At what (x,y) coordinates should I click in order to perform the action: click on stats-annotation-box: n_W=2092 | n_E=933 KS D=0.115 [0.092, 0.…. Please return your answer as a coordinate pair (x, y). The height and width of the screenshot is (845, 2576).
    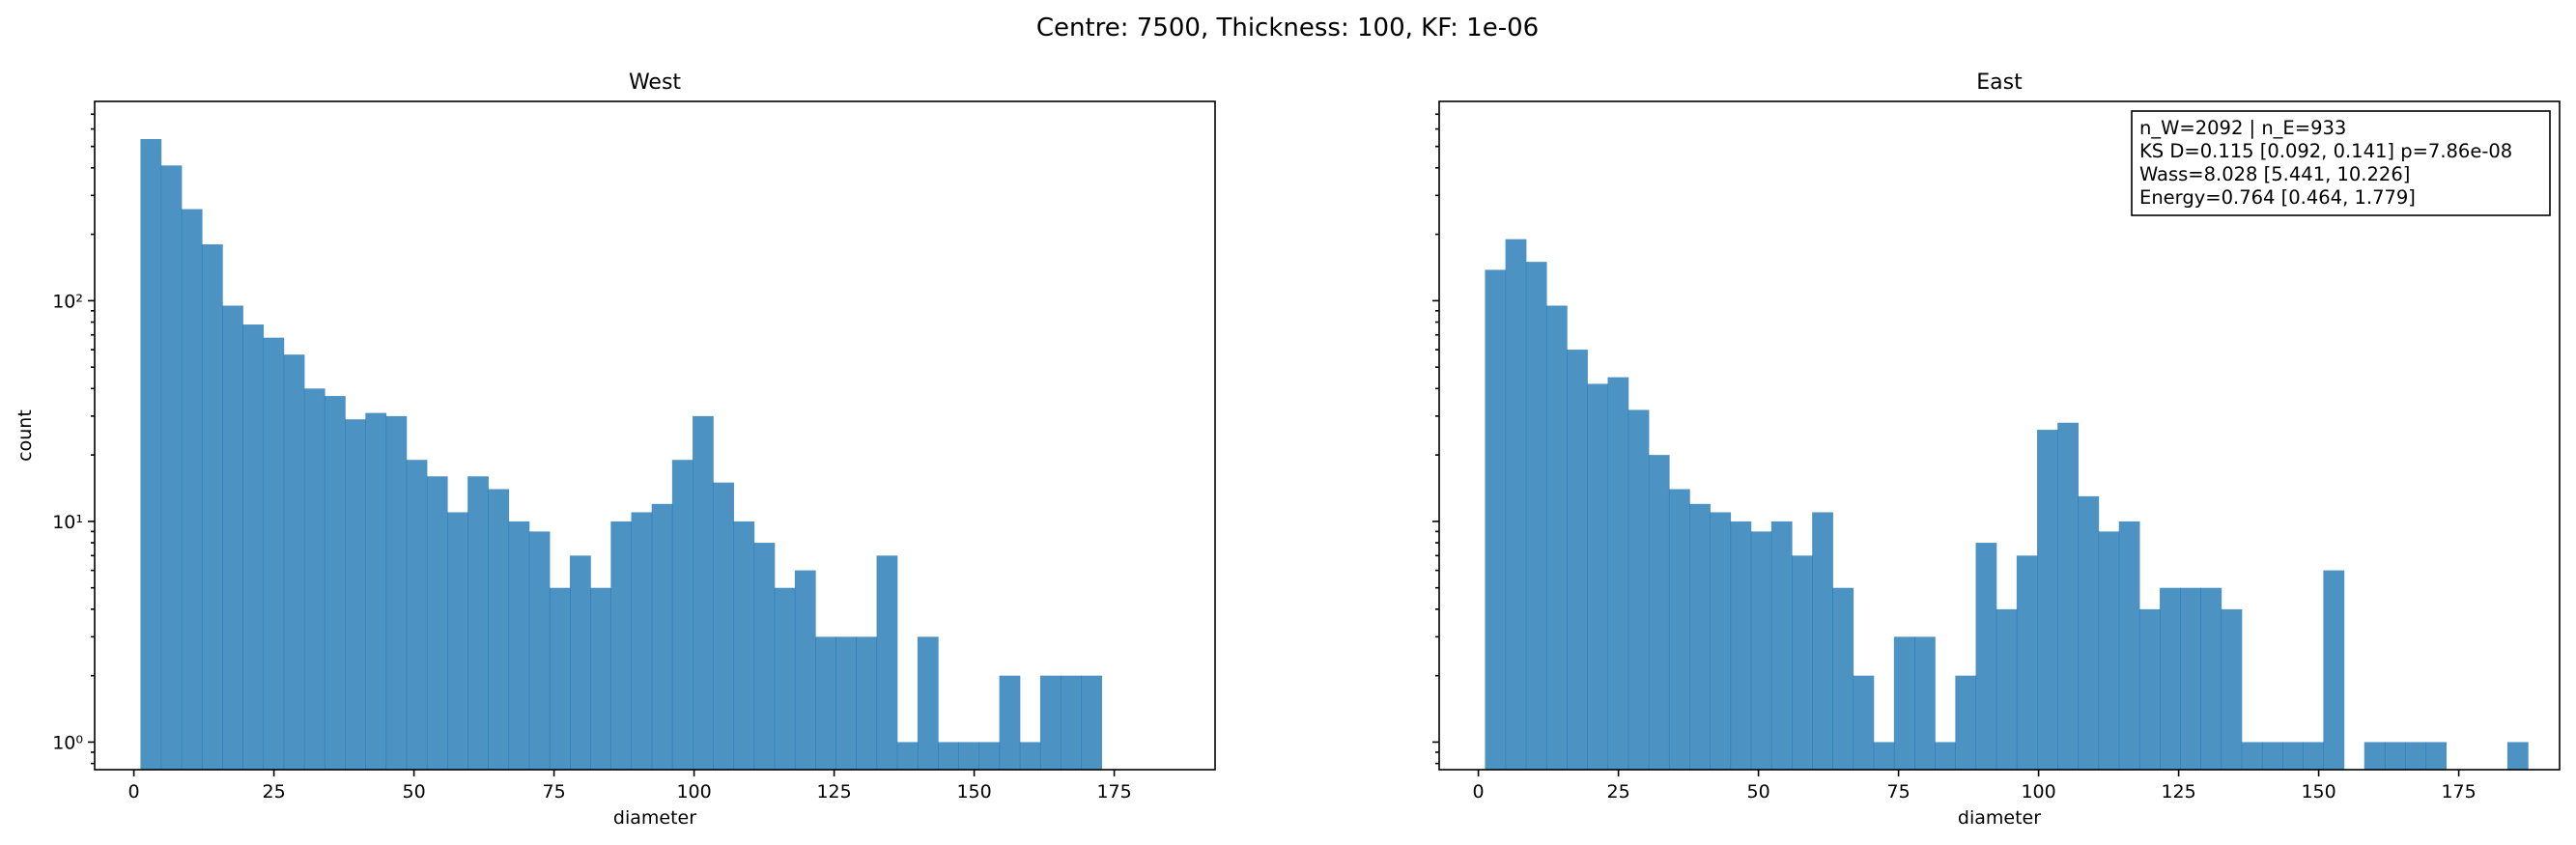
    Looking at the image, I should click on (2341, 163).